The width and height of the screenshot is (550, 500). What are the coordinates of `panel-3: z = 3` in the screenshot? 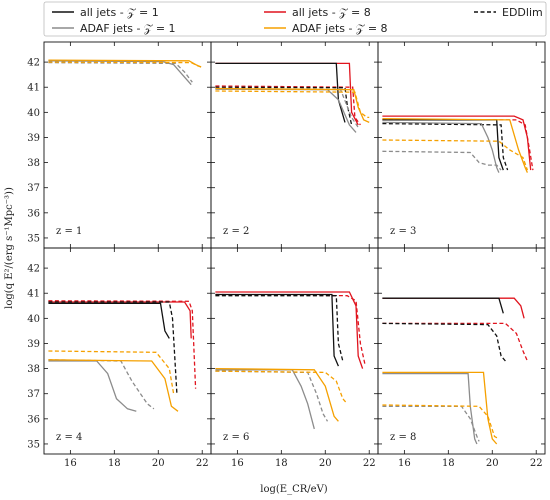 It's located at (461, 145).